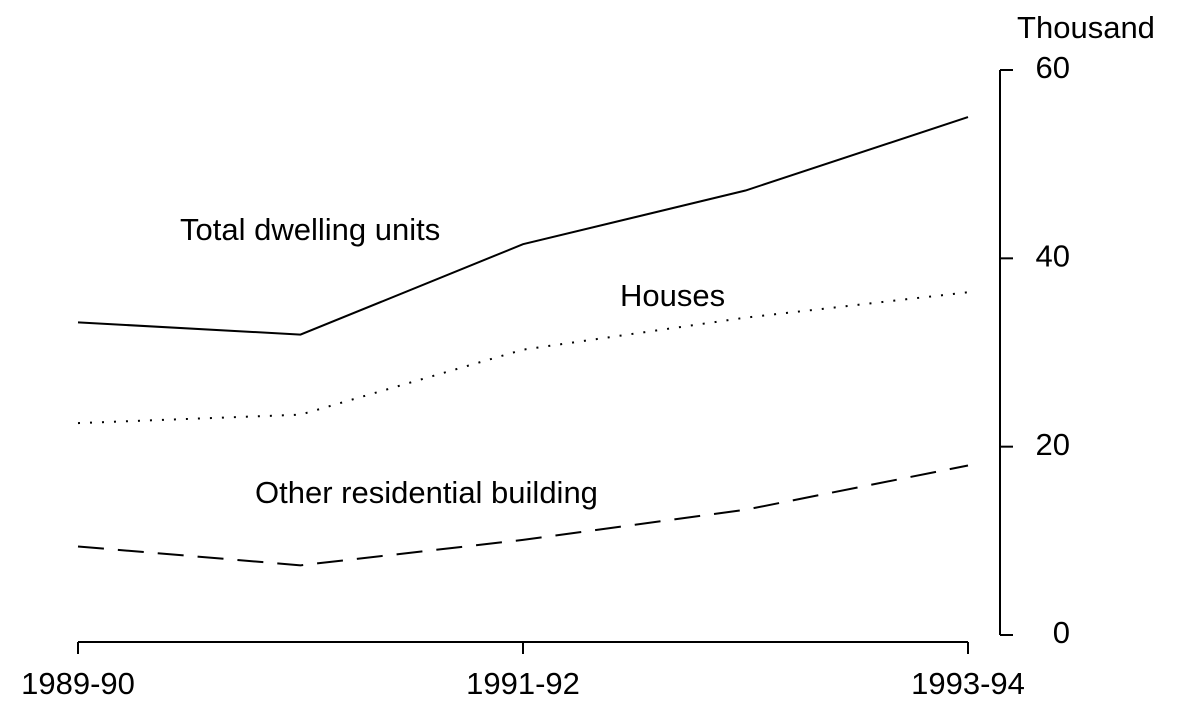 This screenshot has height=713, width=1184. Describe the element at coordinates (523, 683) in the screenshot. I see `x-tick-label: 1991-92` at that location.